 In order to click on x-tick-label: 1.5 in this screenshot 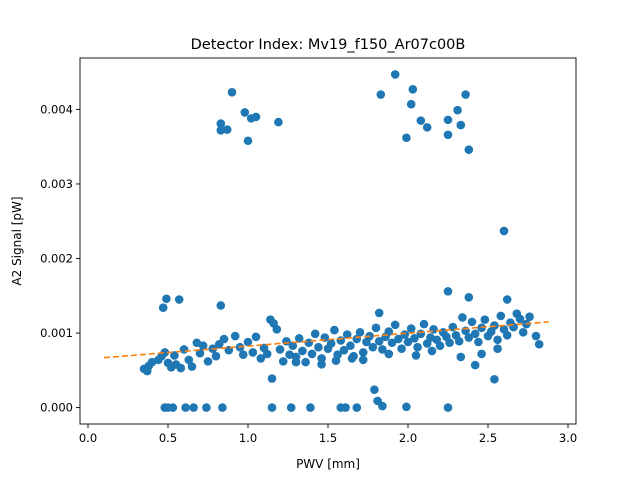, I will do `click(328, 438)`.